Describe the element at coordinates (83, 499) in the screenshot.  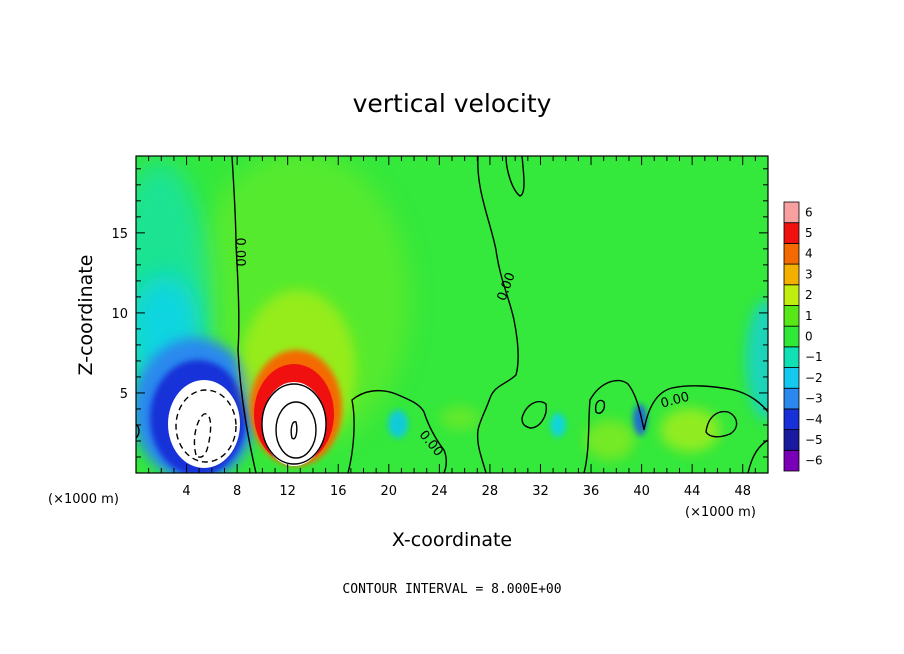
I see `x-unit-left: (×1000 m)` at that location.